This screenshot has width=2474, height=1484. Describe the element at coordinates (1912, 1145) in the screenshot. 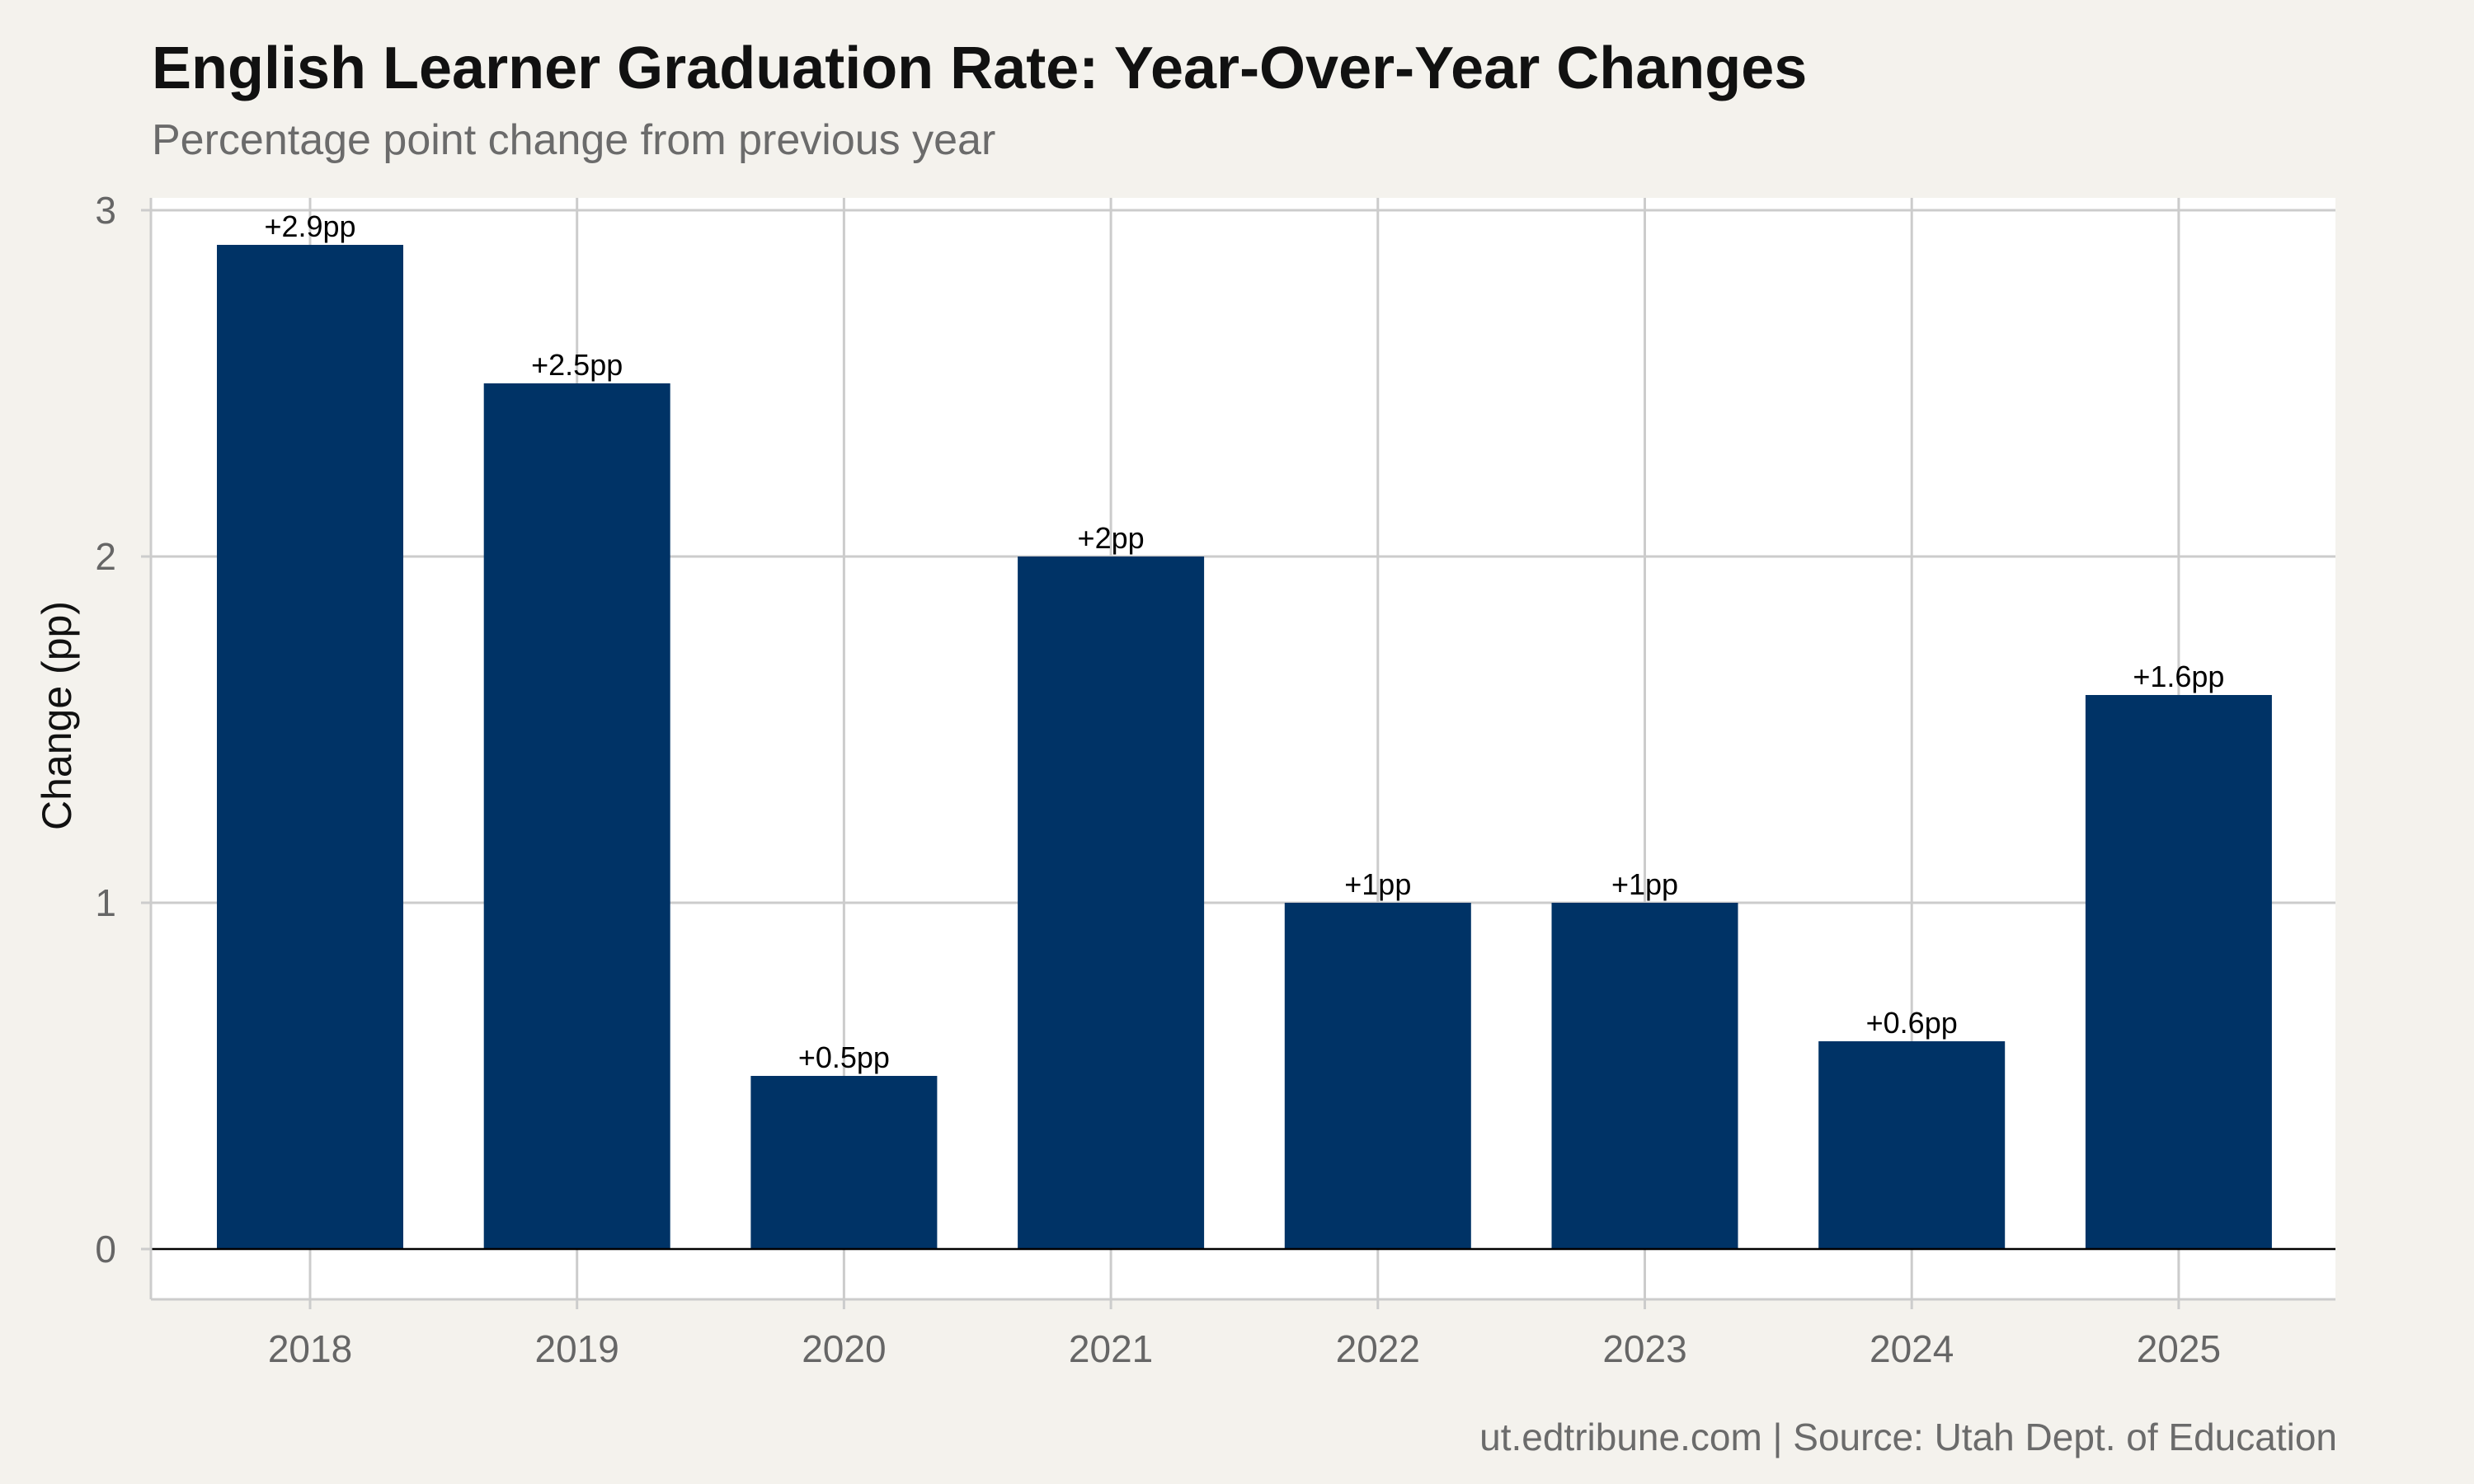

I see `bar-2024` at that location.